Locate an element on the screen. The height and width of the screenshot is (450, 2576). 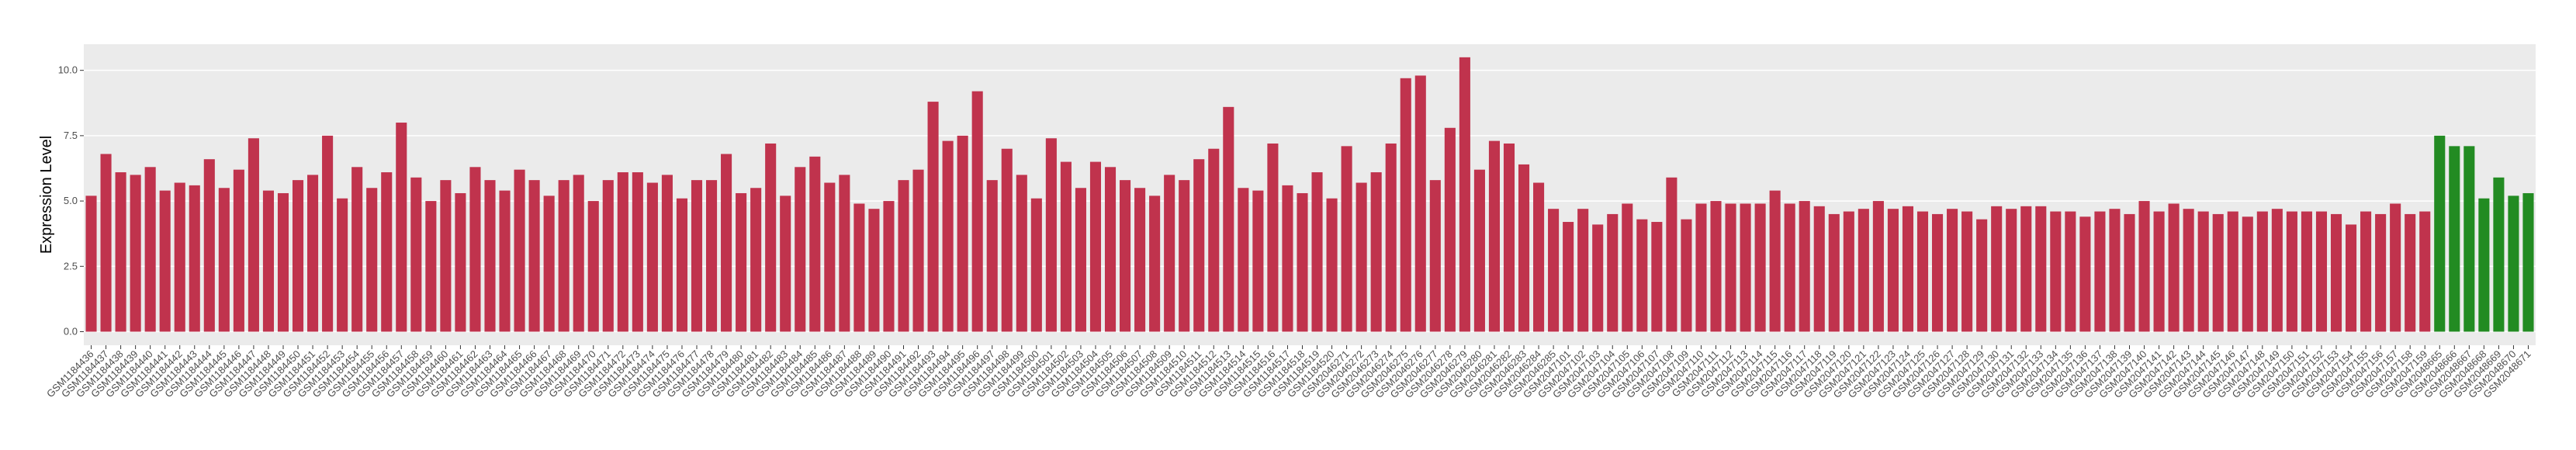
y-axis-title: Expression Level is located at coordinates (46, 195).